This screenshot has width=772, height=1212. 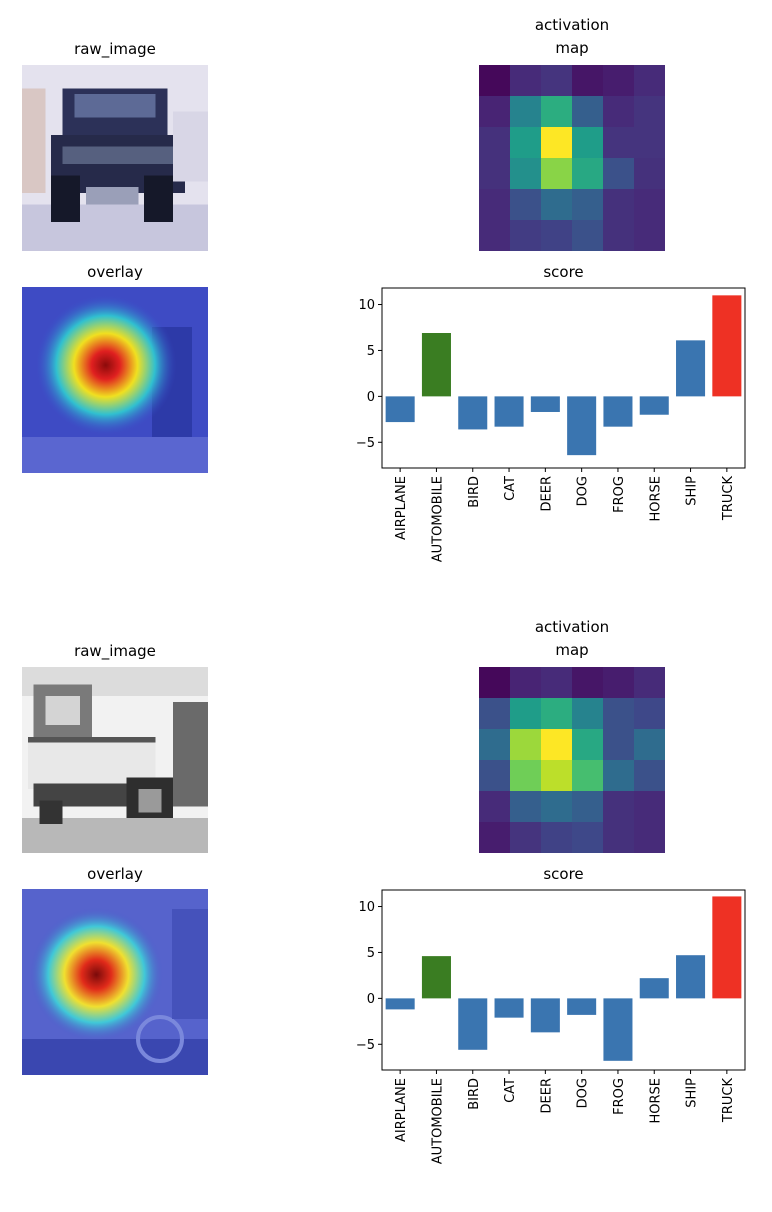 What do you see at coordinates (619, 1096) in the screenshot?
I see `x-tick-label: FROG` at bounding box center [619, 1096].